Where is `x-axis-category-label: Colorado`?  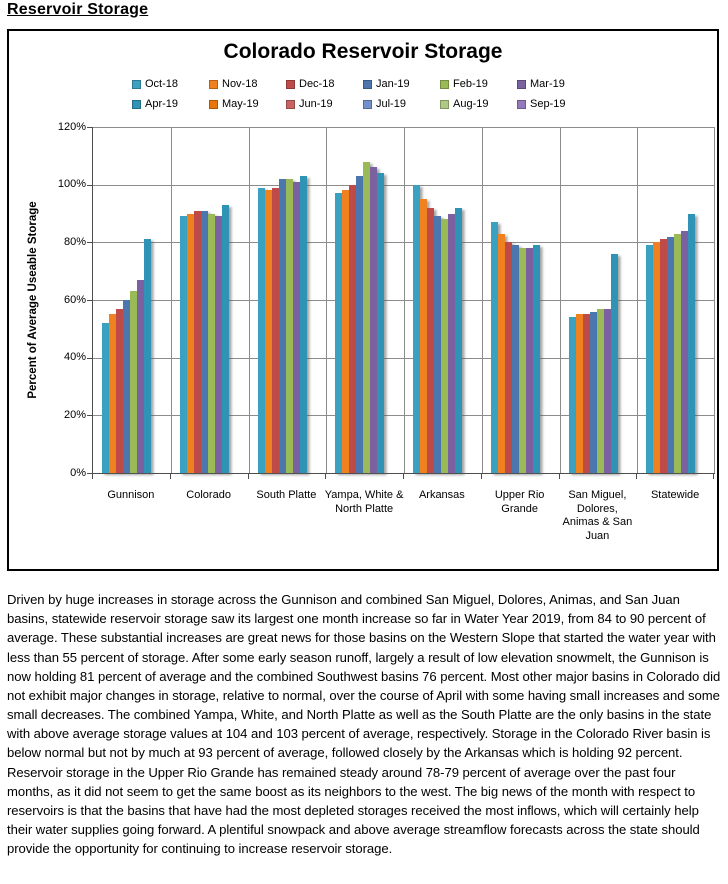 x-axis-category-label: Colorado is located at coordinates (208, 495).